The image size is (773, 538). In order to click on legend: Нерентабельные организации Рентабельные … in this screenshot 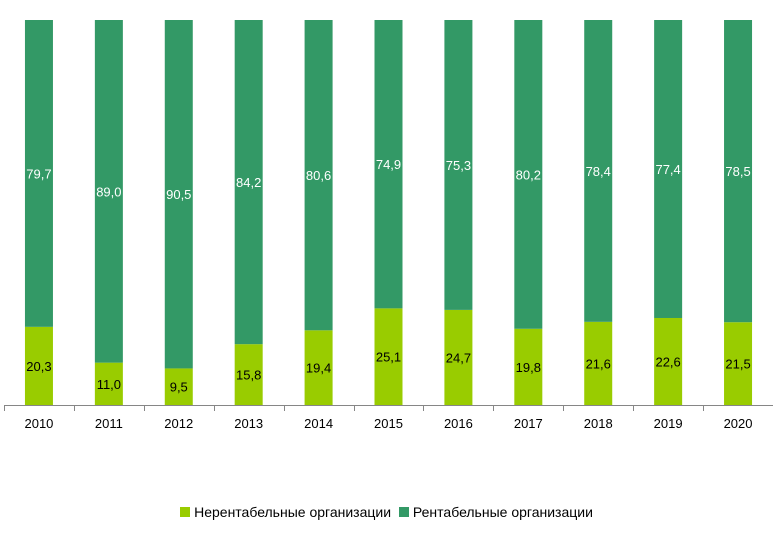, I will do `click(386, 512)`.